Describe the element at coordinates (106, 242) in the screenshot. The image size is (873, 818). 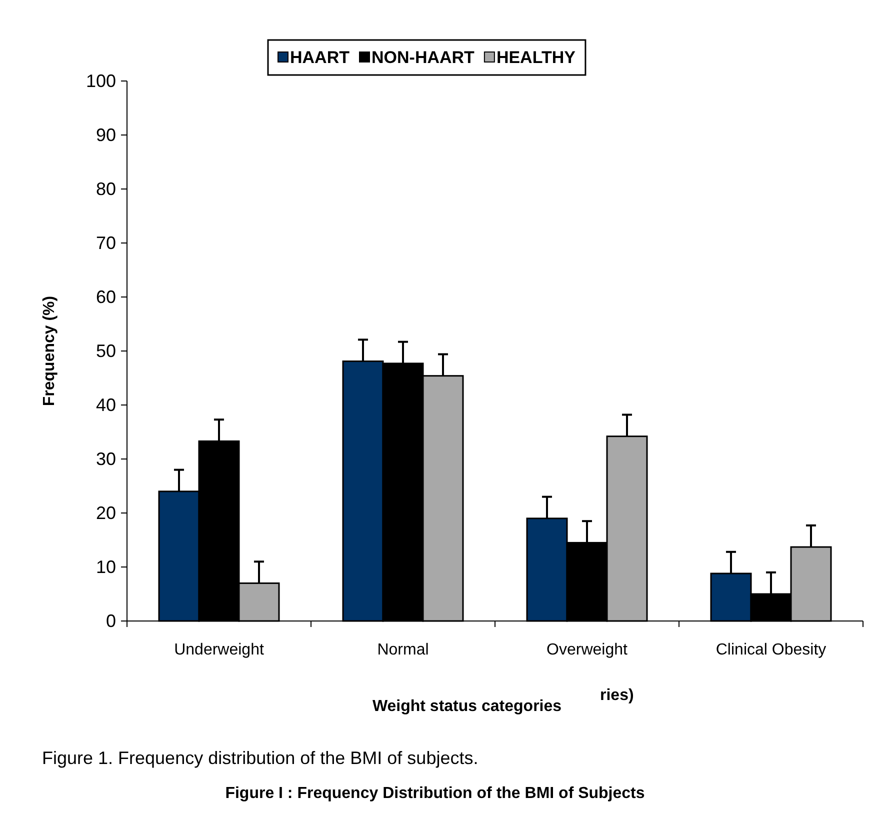
I see `y-tick-label: 70` at that location.